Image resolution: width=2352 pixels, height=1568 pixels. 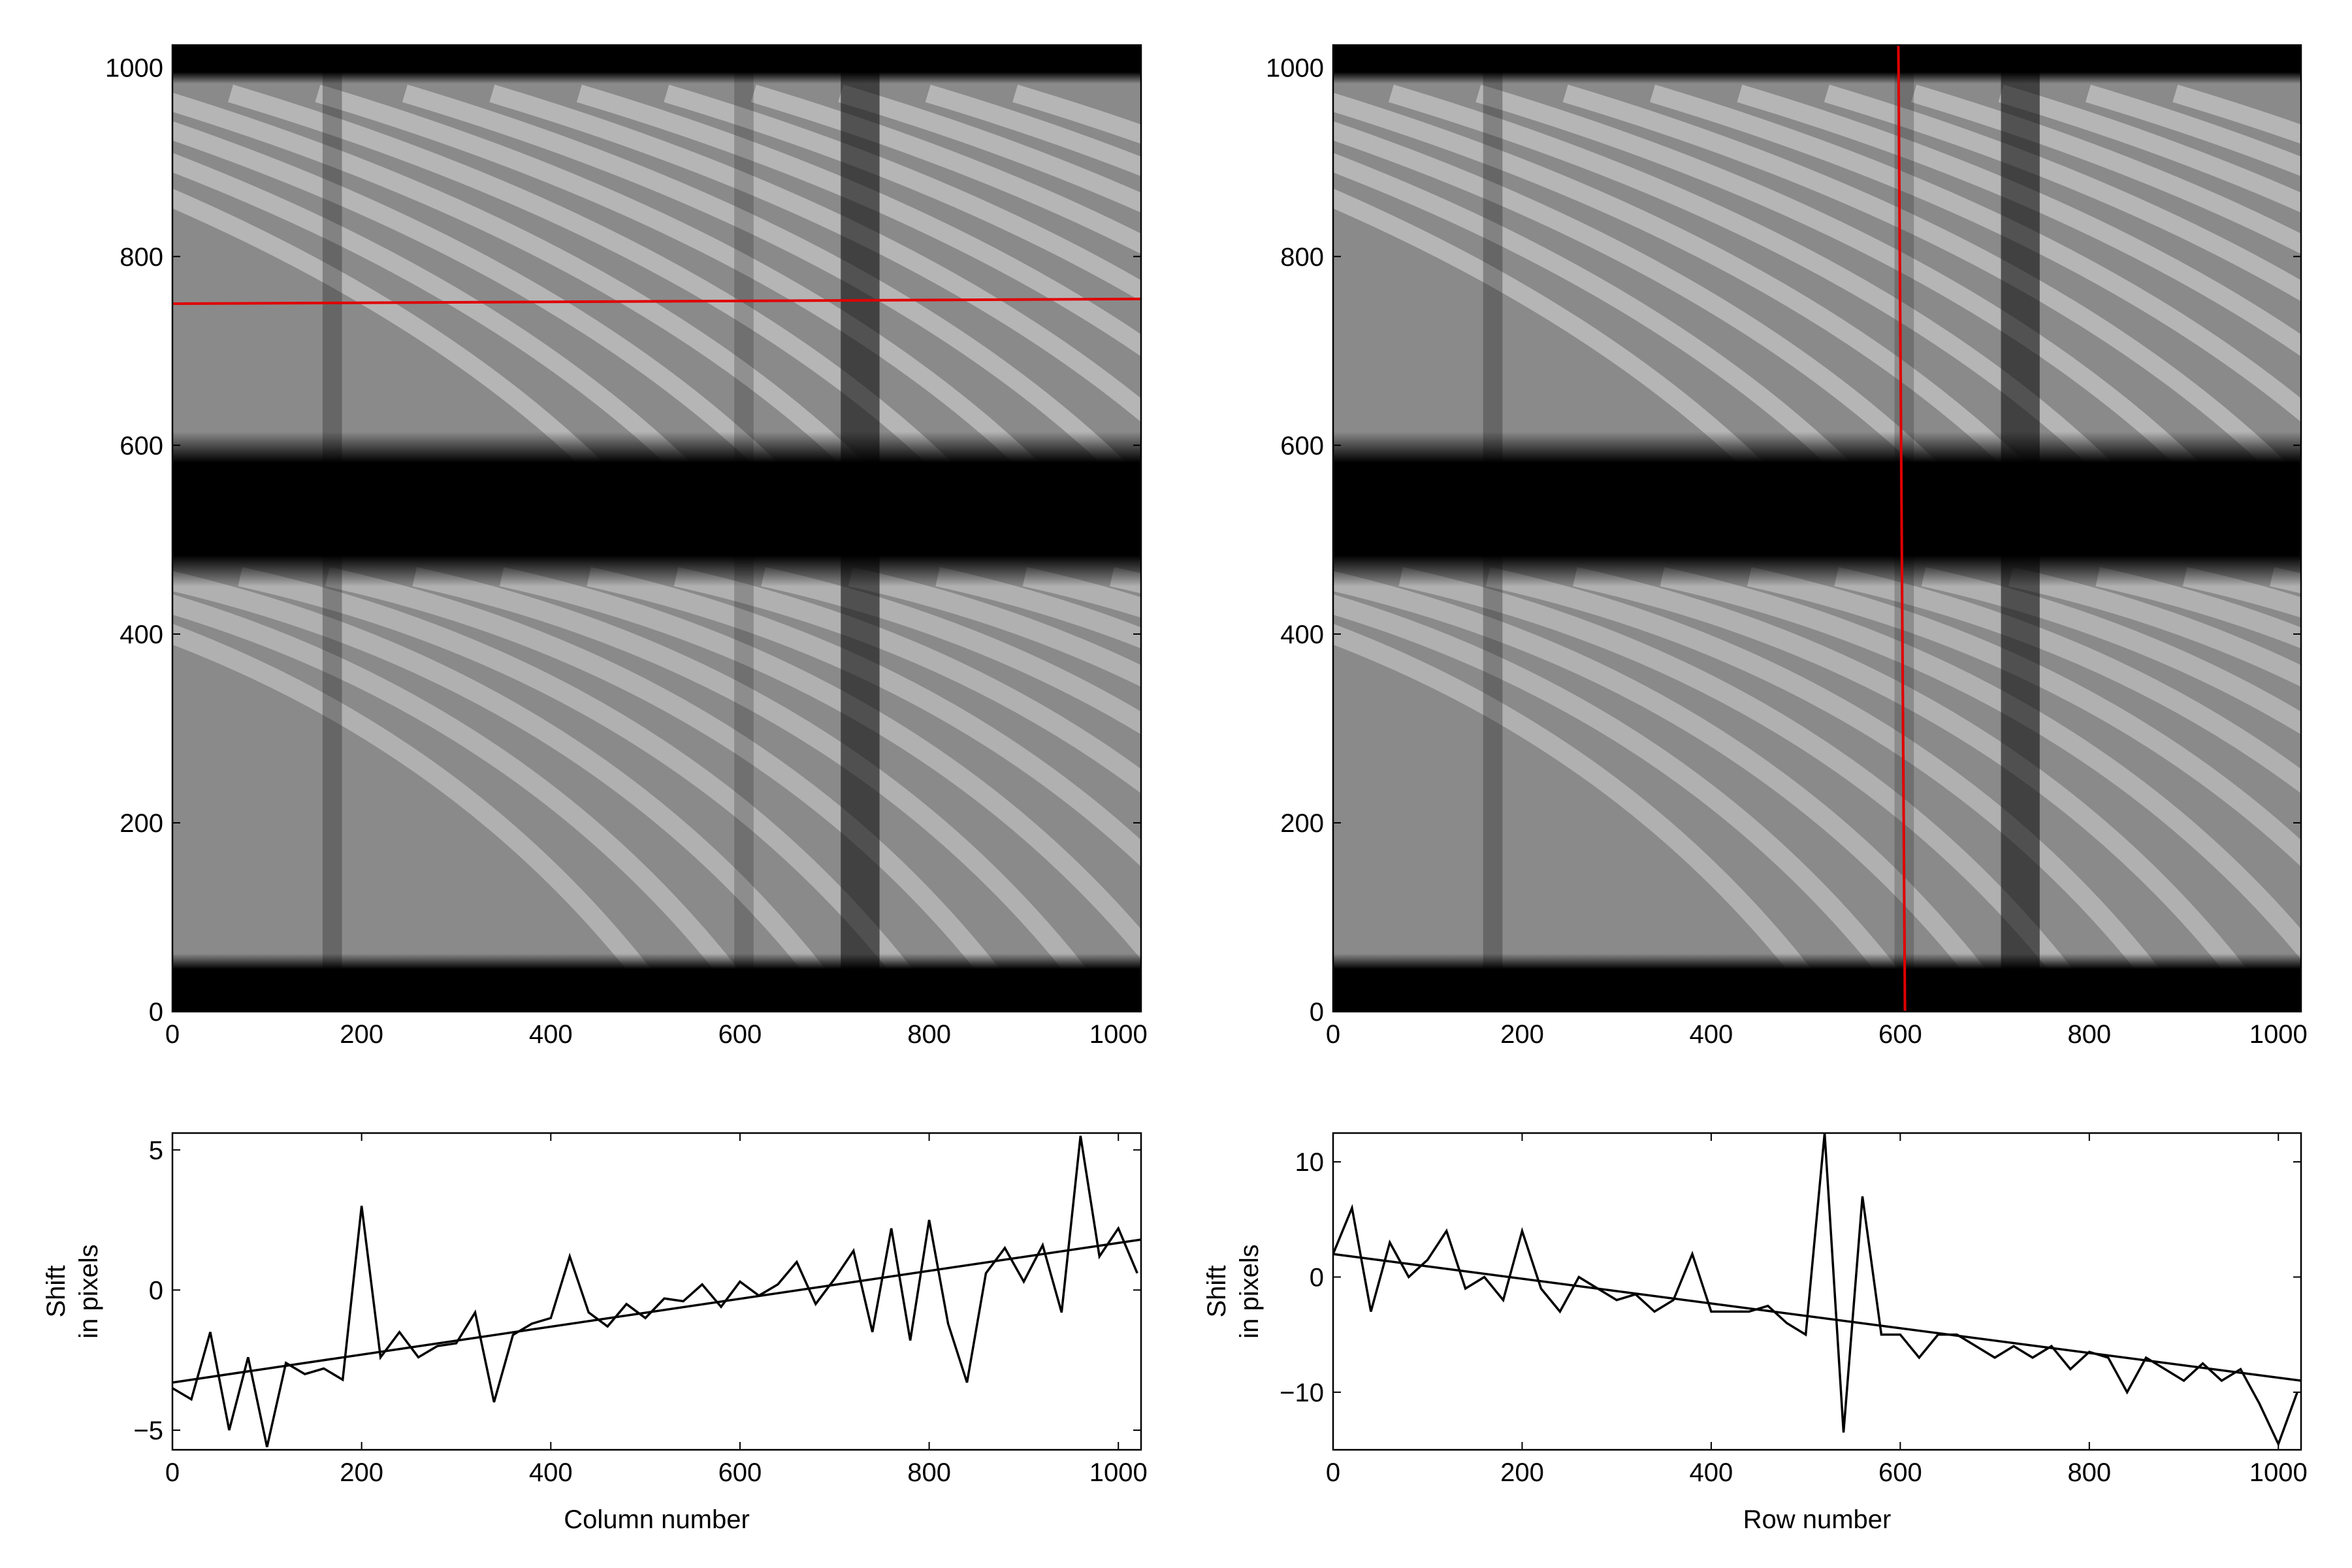 I want to click on x-axis-label: Row number, so click(x=1817, y=1519).